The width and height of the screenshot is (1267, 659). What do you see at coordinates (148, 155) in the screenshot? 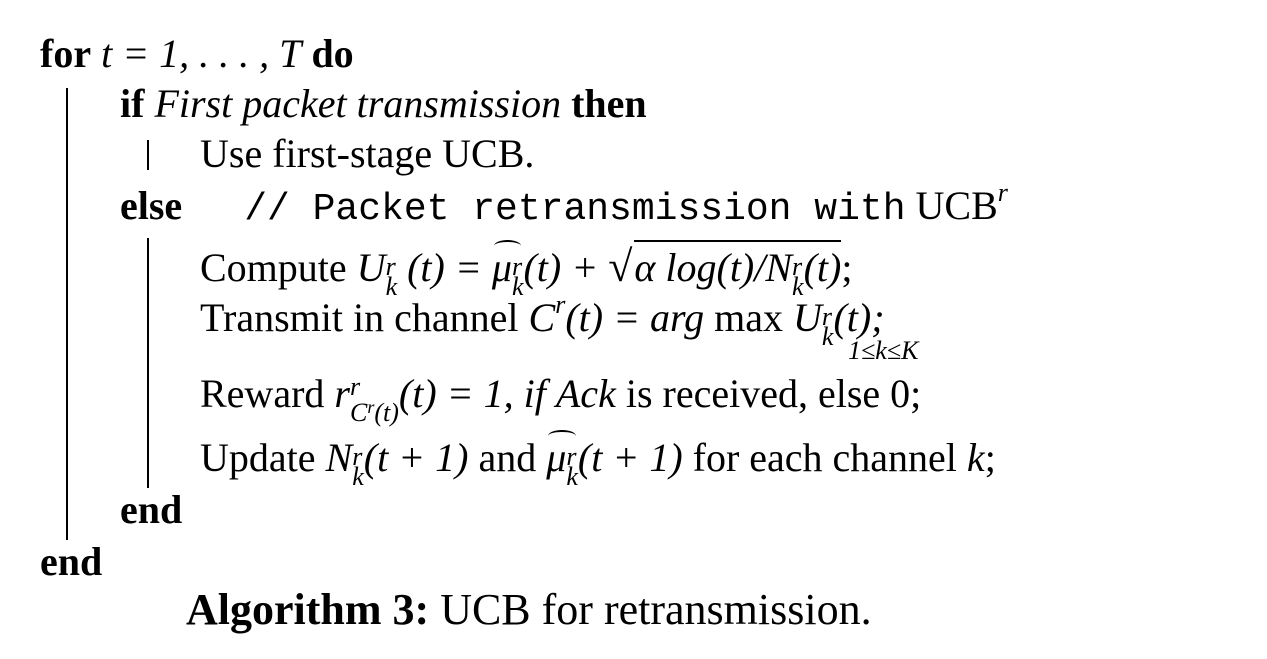
I see `if-block-rule` at bounding box center [148, 155].